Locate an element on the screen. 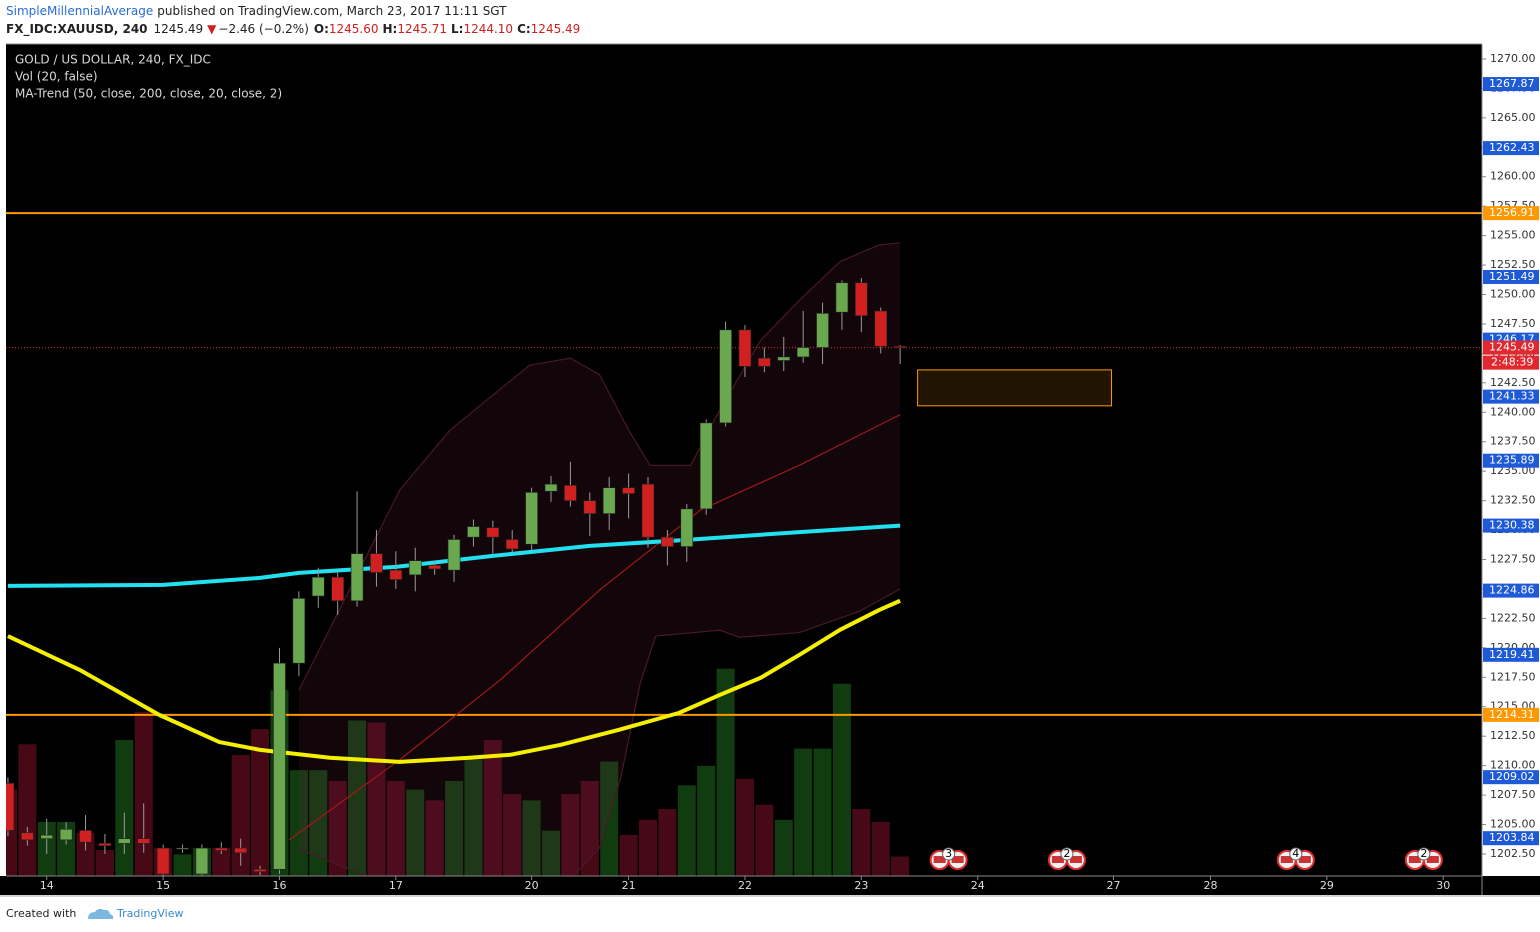  moving-average is located at coordinates (454, 555).